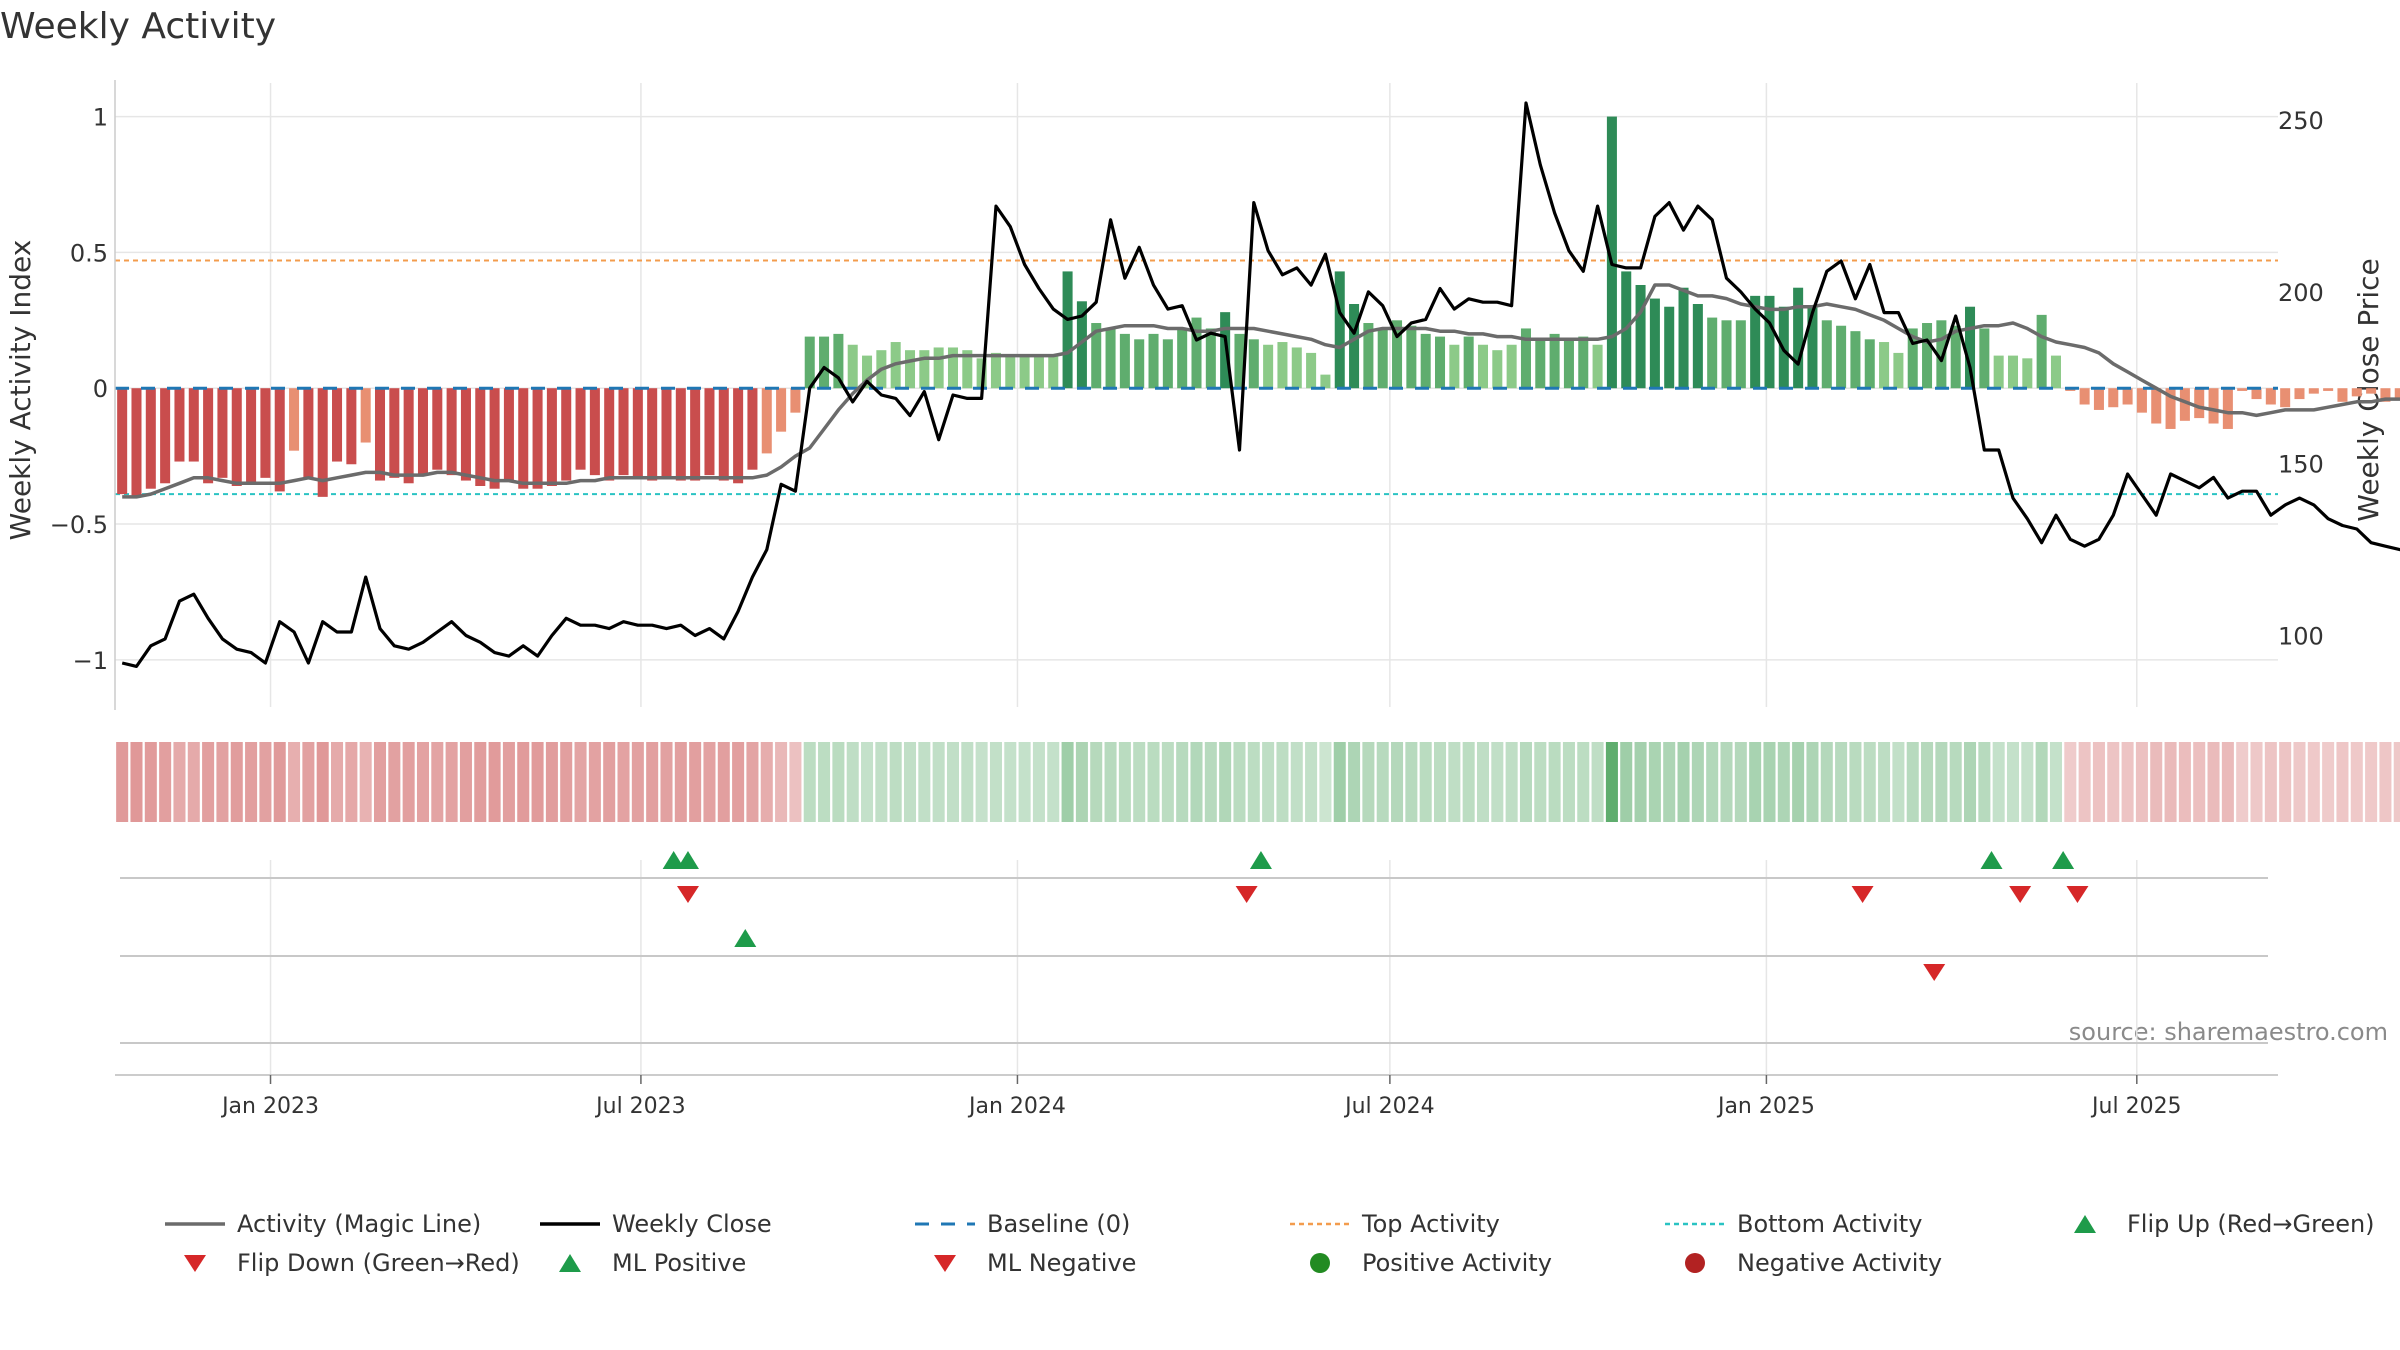 Image resolution: width=2400 pixels, height=1350 pixels. Describe the element at coordinates (2136, 1106) in the screenshot. I see `x-tick-label: Jul 2025` at that location.